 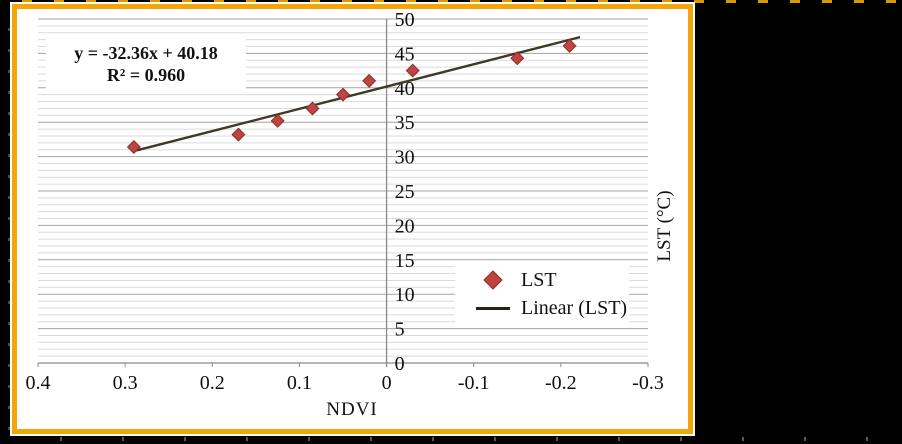 I want to click on y-axis-title: LST (°C), so click(x=665, y=226).